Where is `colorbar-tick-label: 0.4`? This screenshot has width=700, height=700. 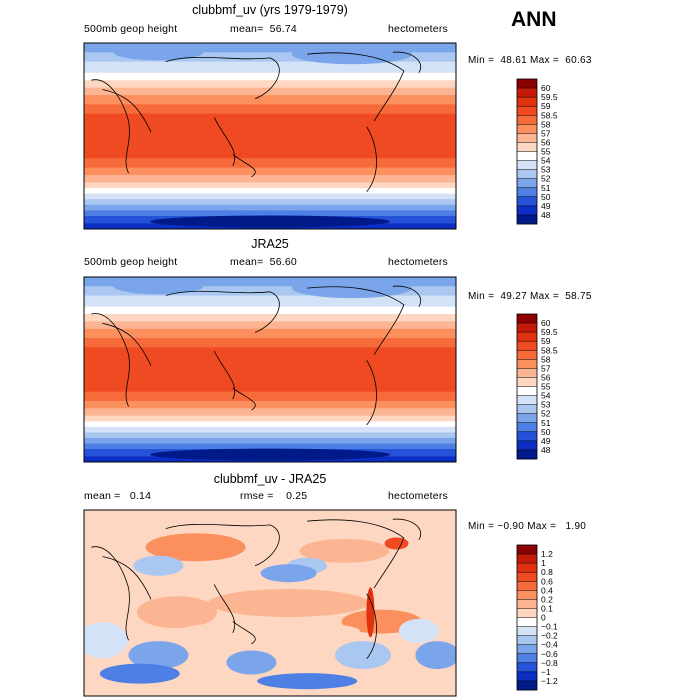 colorbar-tick-label: 0.4 is located at coordinates (547, 590).